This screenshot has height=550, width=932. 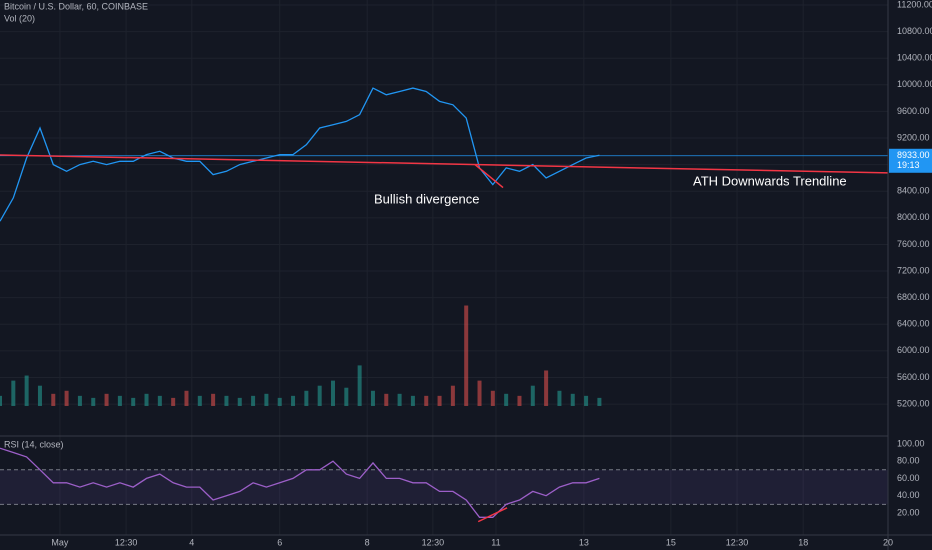 What do you see at coordinates (34, 444) in the screenshot?
I see `rsi-title: RSI (14, close)` at bounding box center [34, 444].